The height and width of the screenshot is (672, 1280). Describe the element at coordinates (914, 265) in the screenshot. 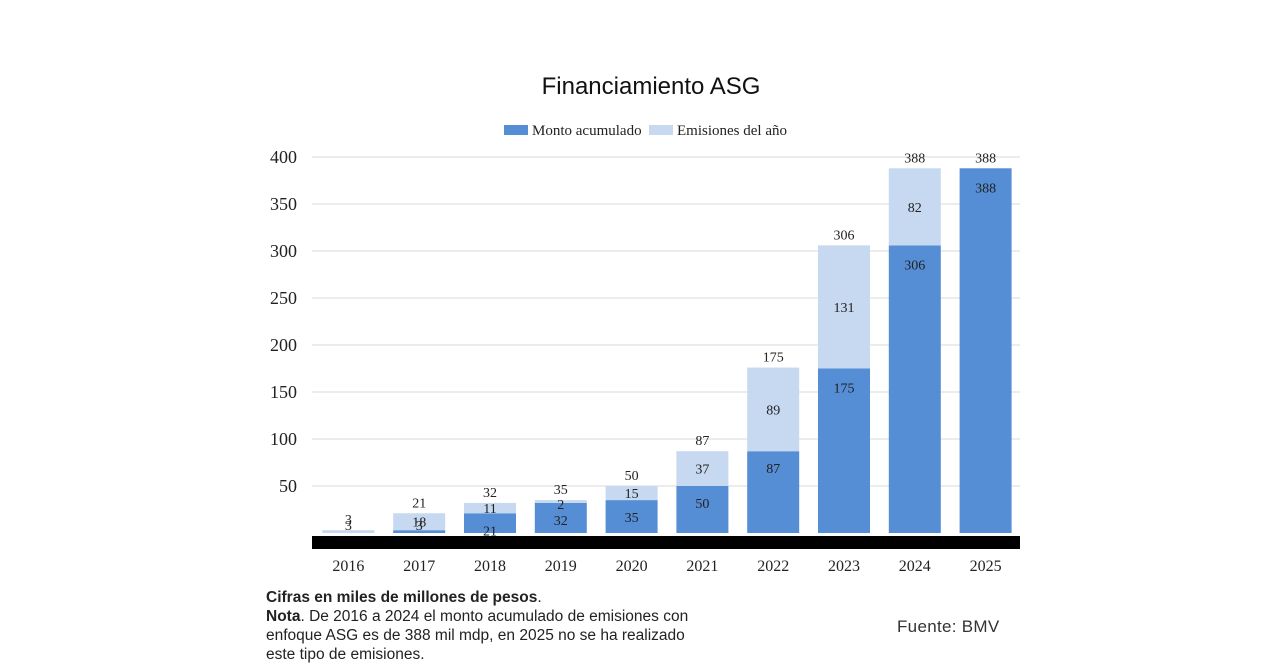

I see `monto-value-label: 306` at that location.